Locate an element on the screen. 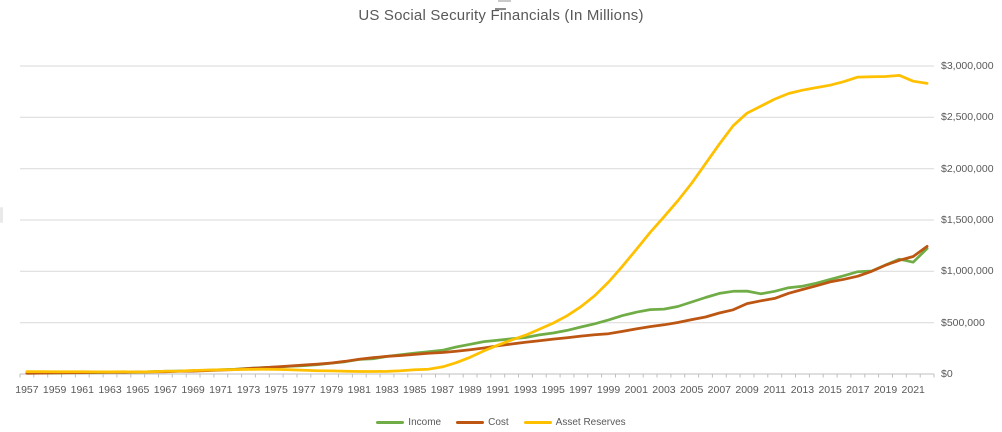  x-axis-label: 1961 is located at coordinates (82, 390).